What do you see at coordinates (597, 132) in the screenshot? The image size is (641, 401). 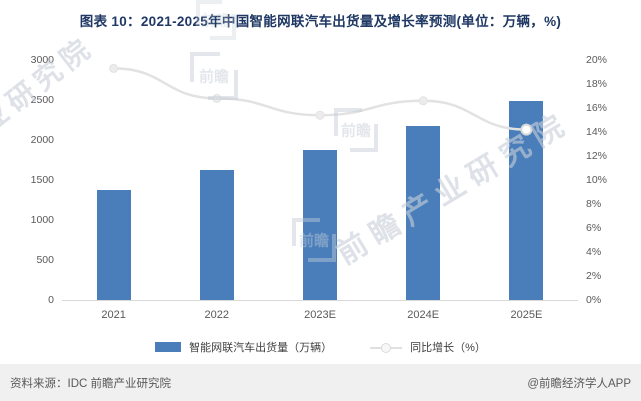 I see `y-axis-right-tick: 14%` at bounding box center [597, 132].